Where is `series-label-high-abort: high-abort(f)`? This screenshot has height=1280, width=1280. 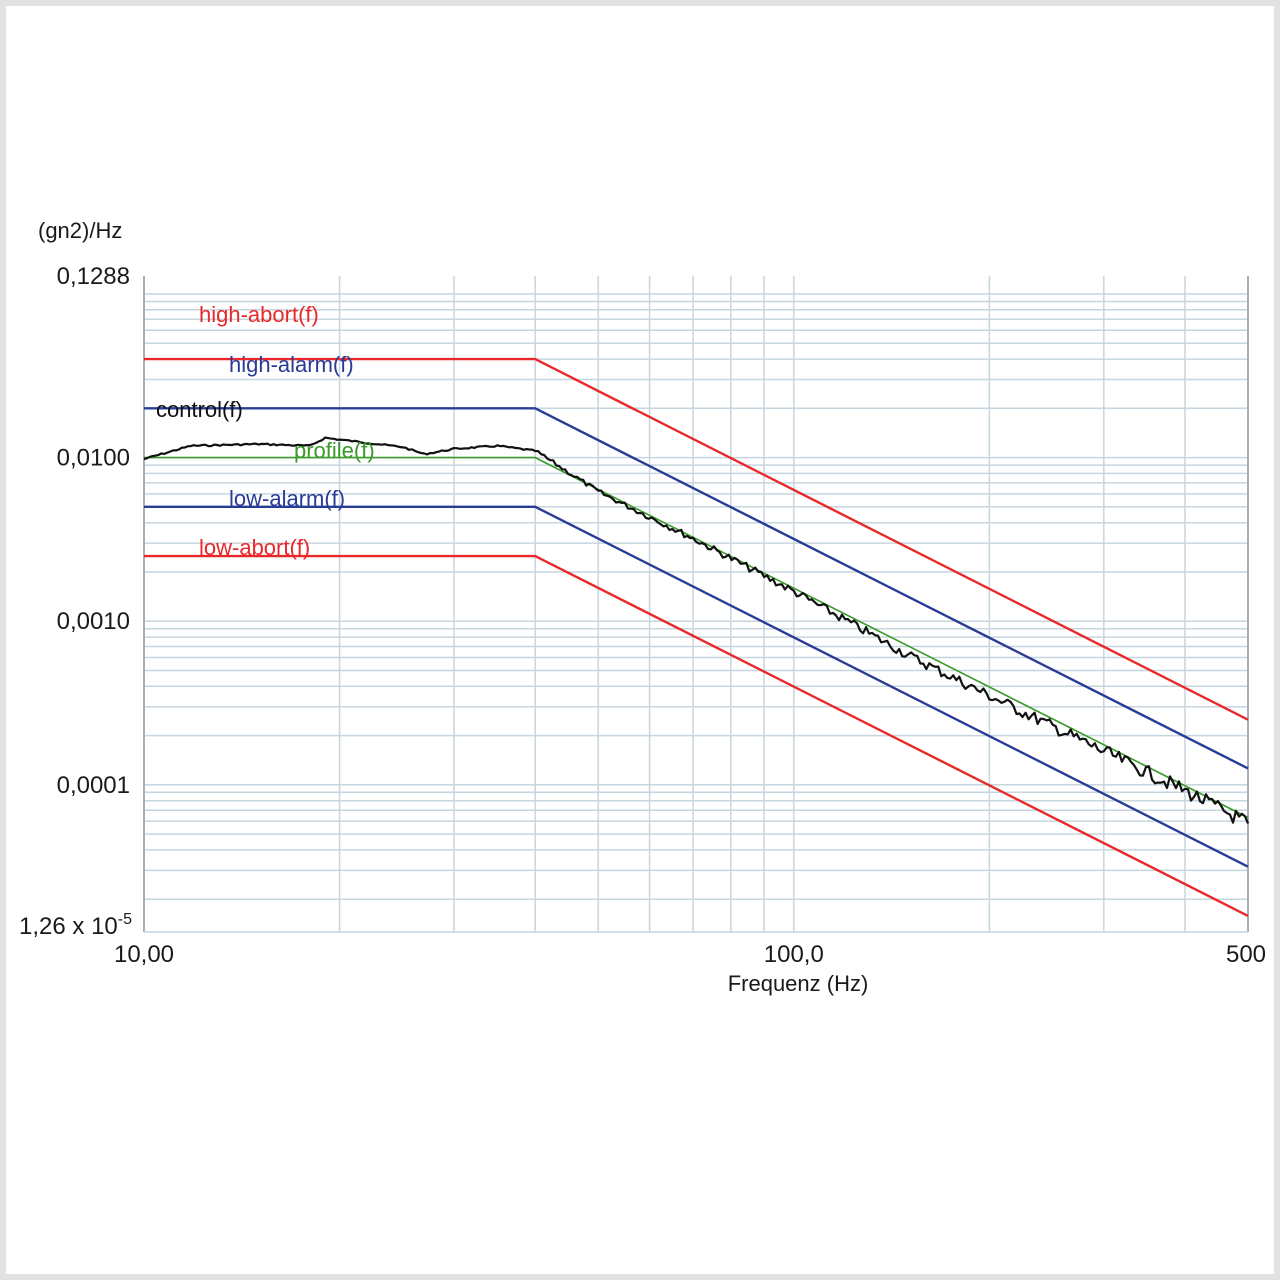
series-label-high-abort: high-abort(f) is located at coordinates (259, 314).